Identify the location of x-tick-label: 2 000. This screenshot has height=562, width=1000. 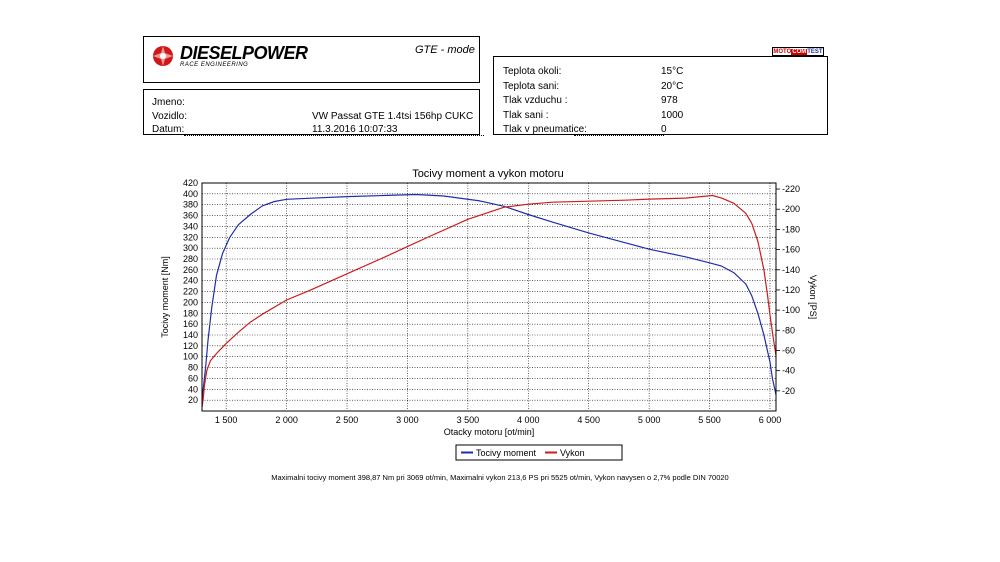
(286, 420).